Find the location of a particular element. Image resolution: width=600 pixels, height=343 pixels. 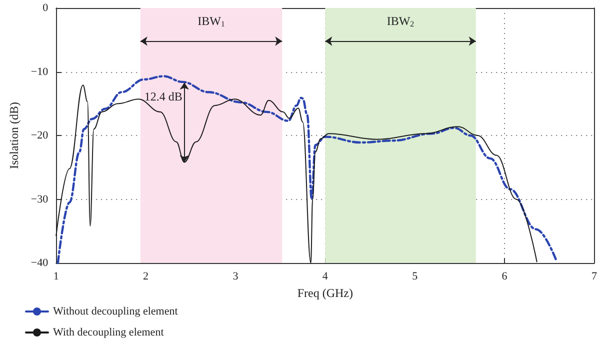

y-tick-label: 0 is located at coordinates (45, 8).